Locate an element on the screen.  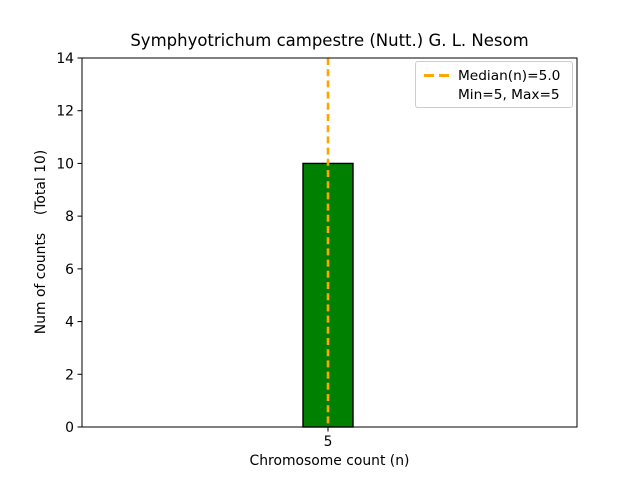
legend-median-label: Median(n)=5.0 is located at coordinates (509, 75).